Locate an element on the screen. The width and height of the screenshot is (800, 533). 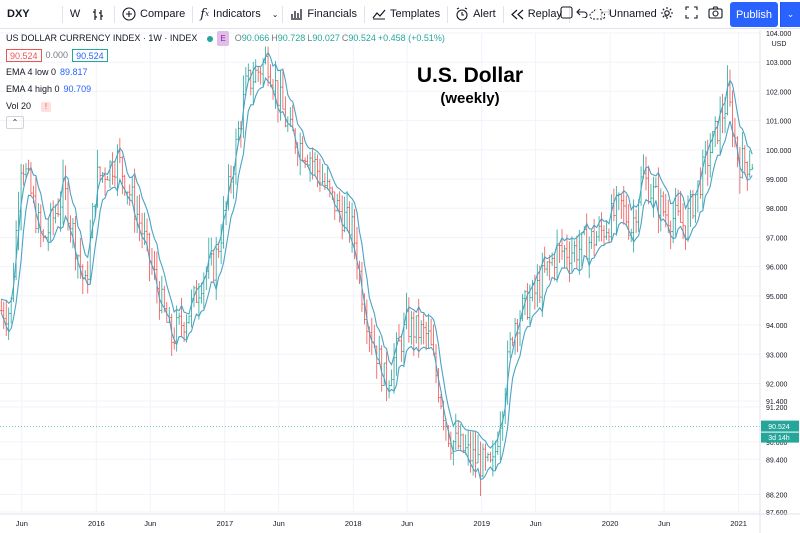
templates-label: Templates is located at coordinates (415, 14).